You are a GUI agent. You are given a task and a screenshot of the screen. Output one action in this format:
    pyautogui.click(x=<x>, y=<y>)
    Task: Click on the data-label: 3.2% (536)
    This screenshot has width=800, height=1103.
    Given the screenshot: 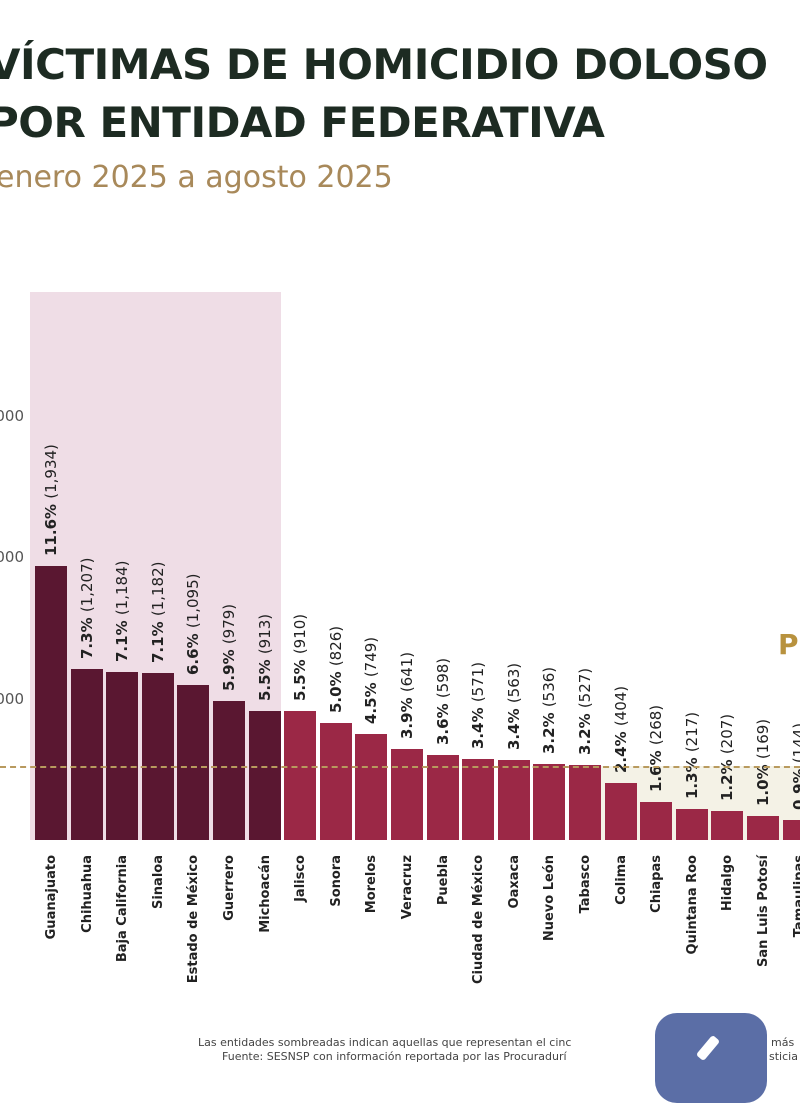 What is the action you would take?
    pyautogui.click(x=549, y=710)
    